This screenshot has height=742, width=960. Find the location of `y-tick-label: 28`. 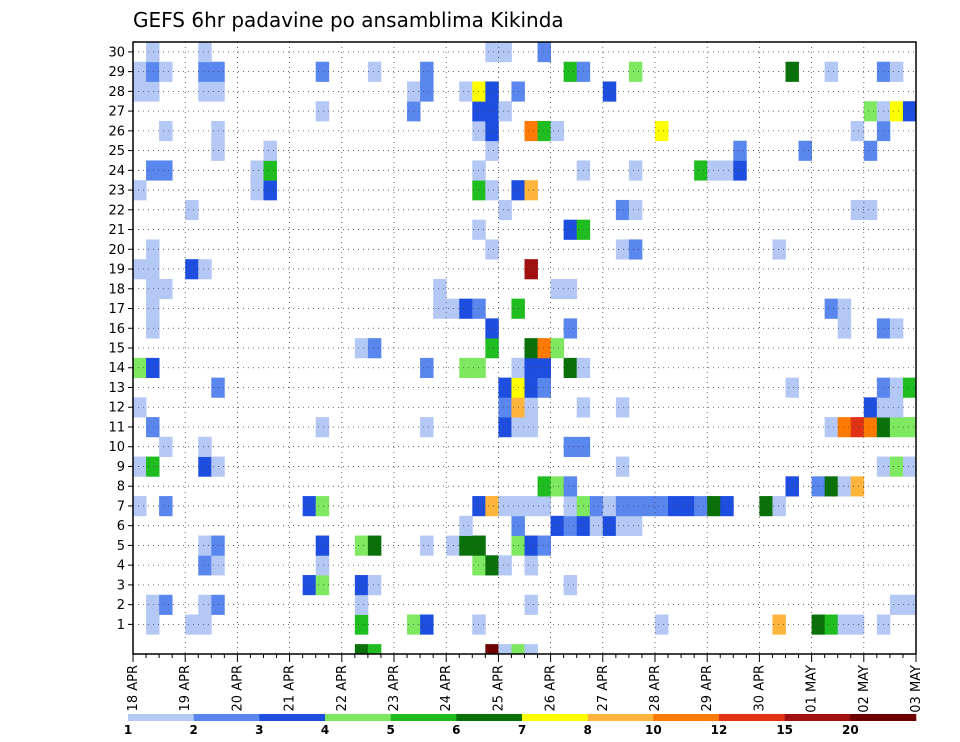

y-tick-label: 28 is located at coordinates (116, 92).